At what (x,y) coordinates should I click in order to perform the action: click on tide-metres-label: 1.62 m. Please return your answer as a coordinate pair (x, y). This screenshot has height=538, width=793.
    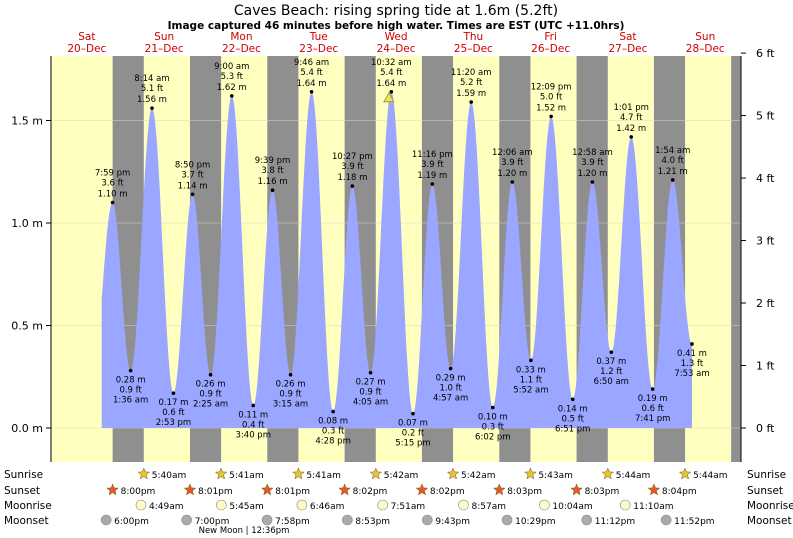
    Looking at the image, I should click on (232, 88).